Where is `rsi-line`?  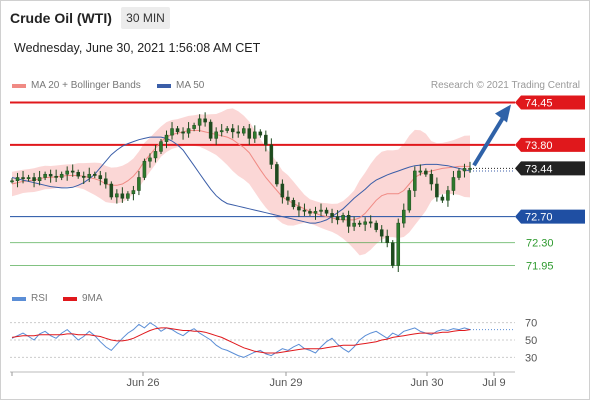
rsi-line is located at coordinates (241, 340).